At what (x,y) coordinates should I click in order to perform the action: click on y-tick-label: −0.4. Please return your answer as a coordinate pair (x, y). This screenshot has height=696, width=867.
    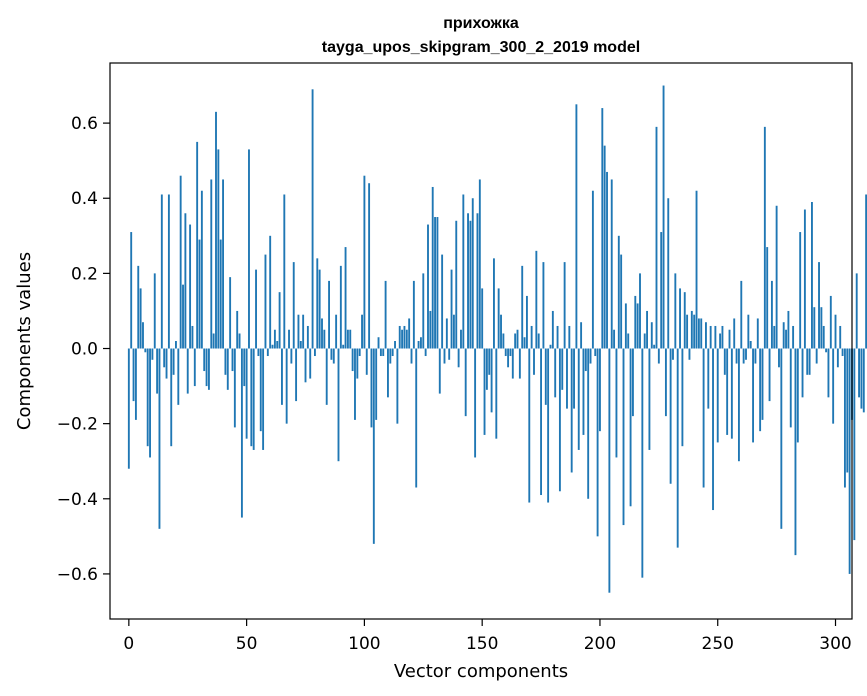
    Looking at the image, I should click on (77, 500).